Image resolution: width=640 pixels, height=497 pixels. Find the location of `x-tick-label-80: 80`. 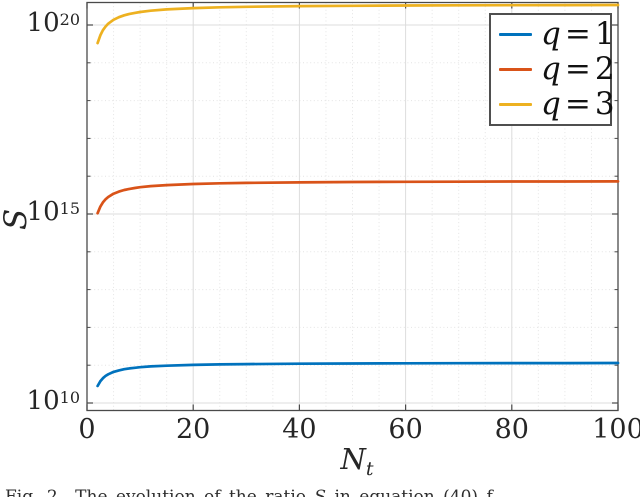

x-tick-label-80: 80 is located at coordinates (511, 429).